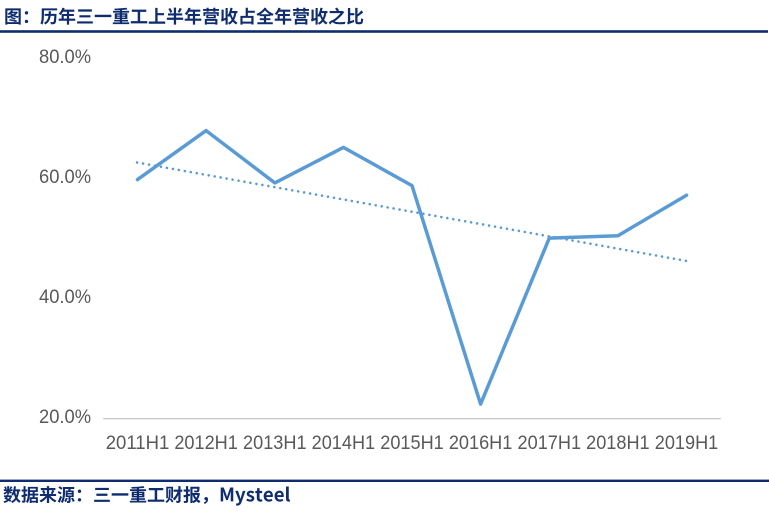  What do you see at coordinates (687, 443) in the screenshot?
I see `svg-text: 2019H1` at bounding box center [687, 443].